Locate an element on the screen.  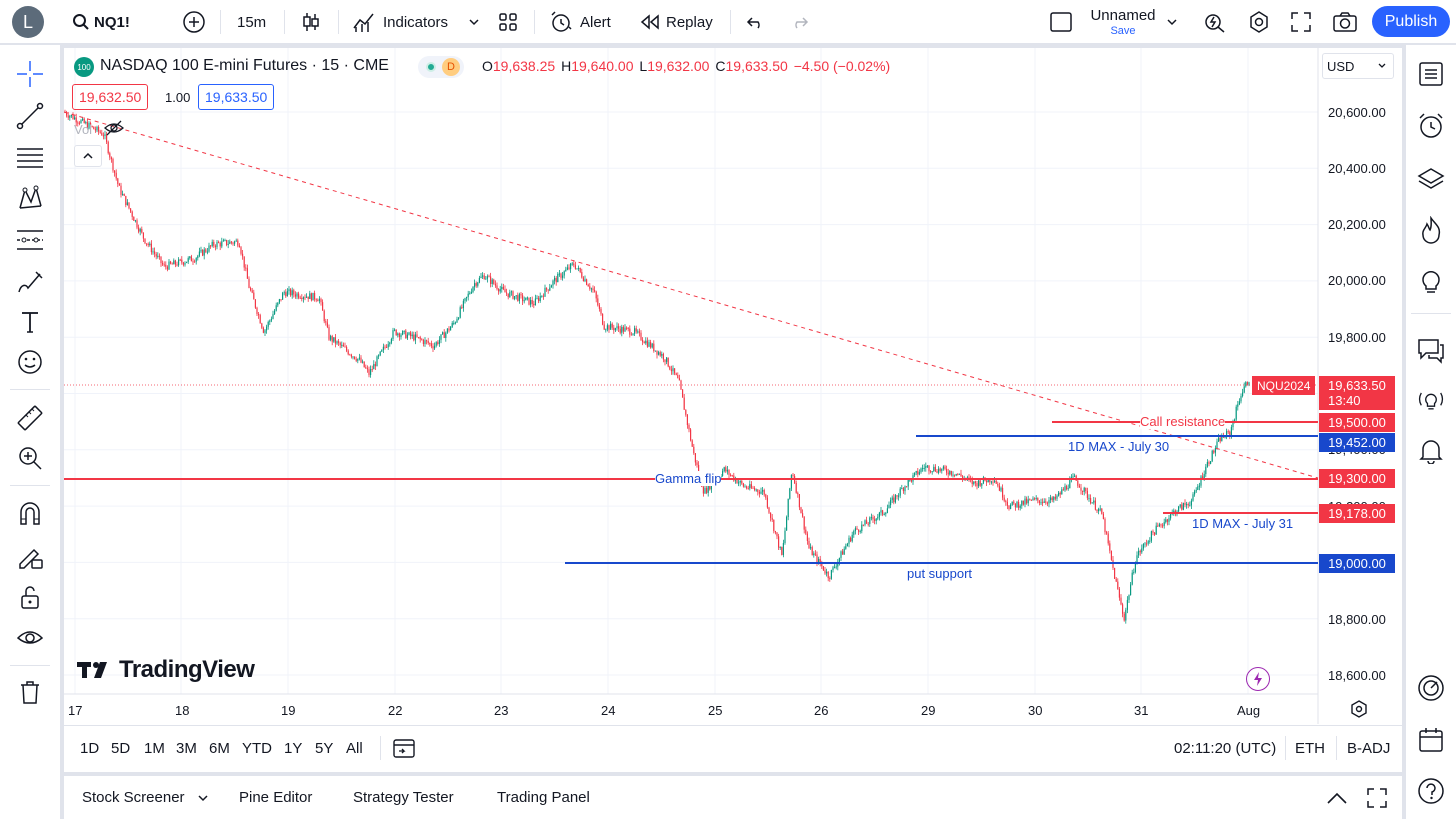
compare-symbol-button is located at coordinates (194, 22).